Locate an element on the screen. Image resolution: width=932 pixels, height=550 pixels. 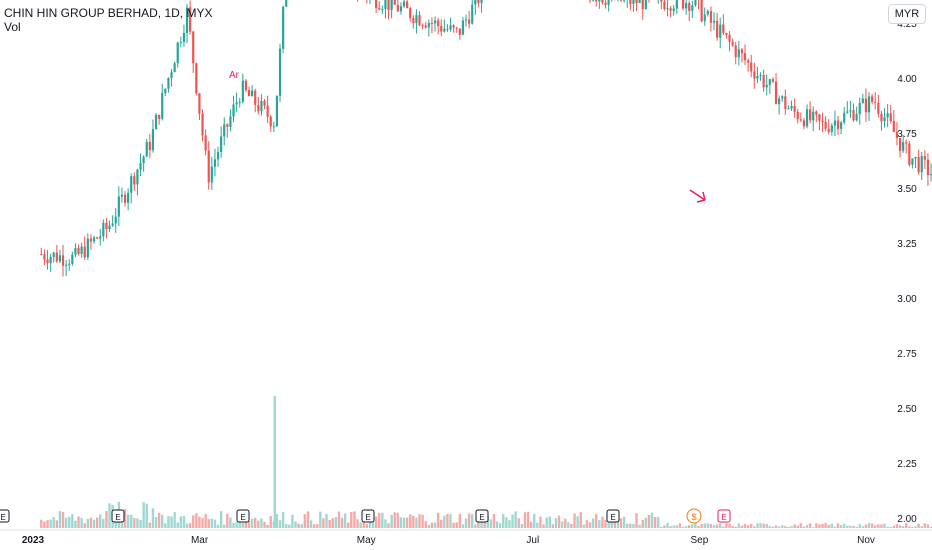
earnings-marker is located at coordinates (368, 516).